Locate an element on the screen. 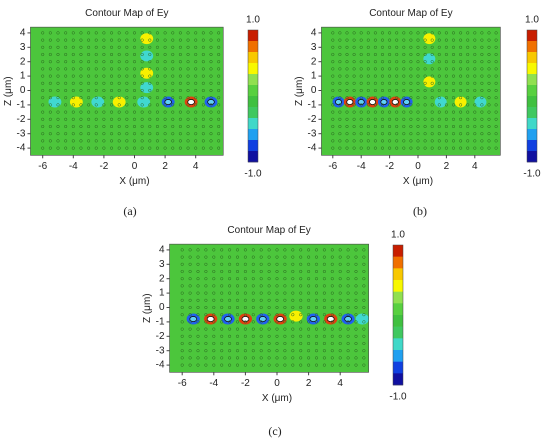  x-tick-label: 2 is located at coordinates (309, 383).